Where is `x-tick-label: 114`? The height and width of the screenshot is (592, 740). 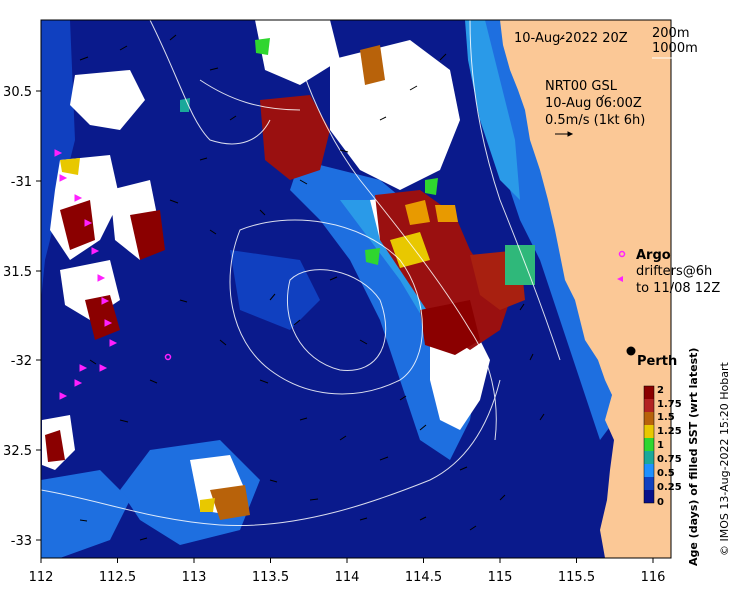 x-tick-label: 114 is located at coordinates (347, 577).